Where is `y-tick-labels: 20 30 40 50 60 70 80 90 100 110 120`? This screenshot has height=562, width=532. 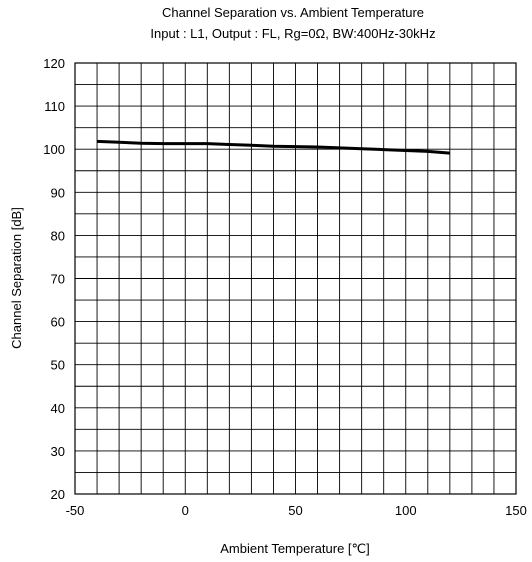
y-tick-labels: 20 30 40 50 60 70 80 90 100 110 120 is located at coordinates (54, 279).